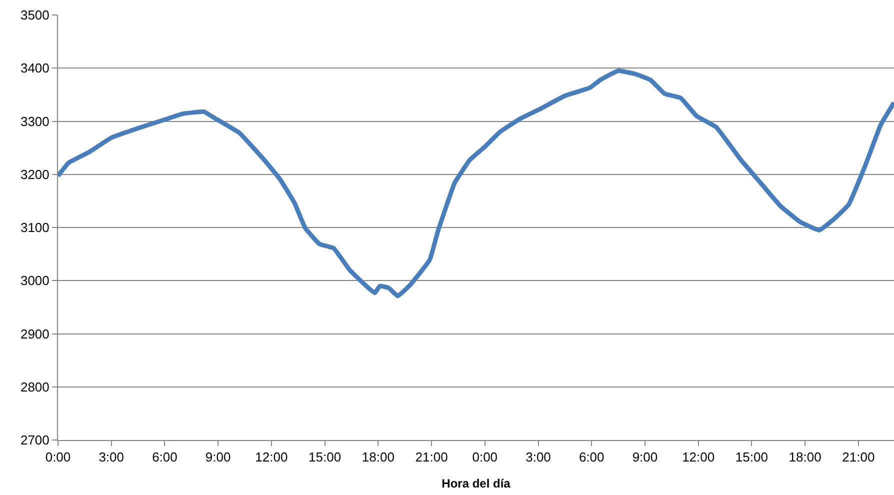 The height and width of the screenshot is (495, 894). What do you see at coordinates (35, 334) in the screenshot?
I see `y-tick-label: 2900` at bounding box center [35, 334].